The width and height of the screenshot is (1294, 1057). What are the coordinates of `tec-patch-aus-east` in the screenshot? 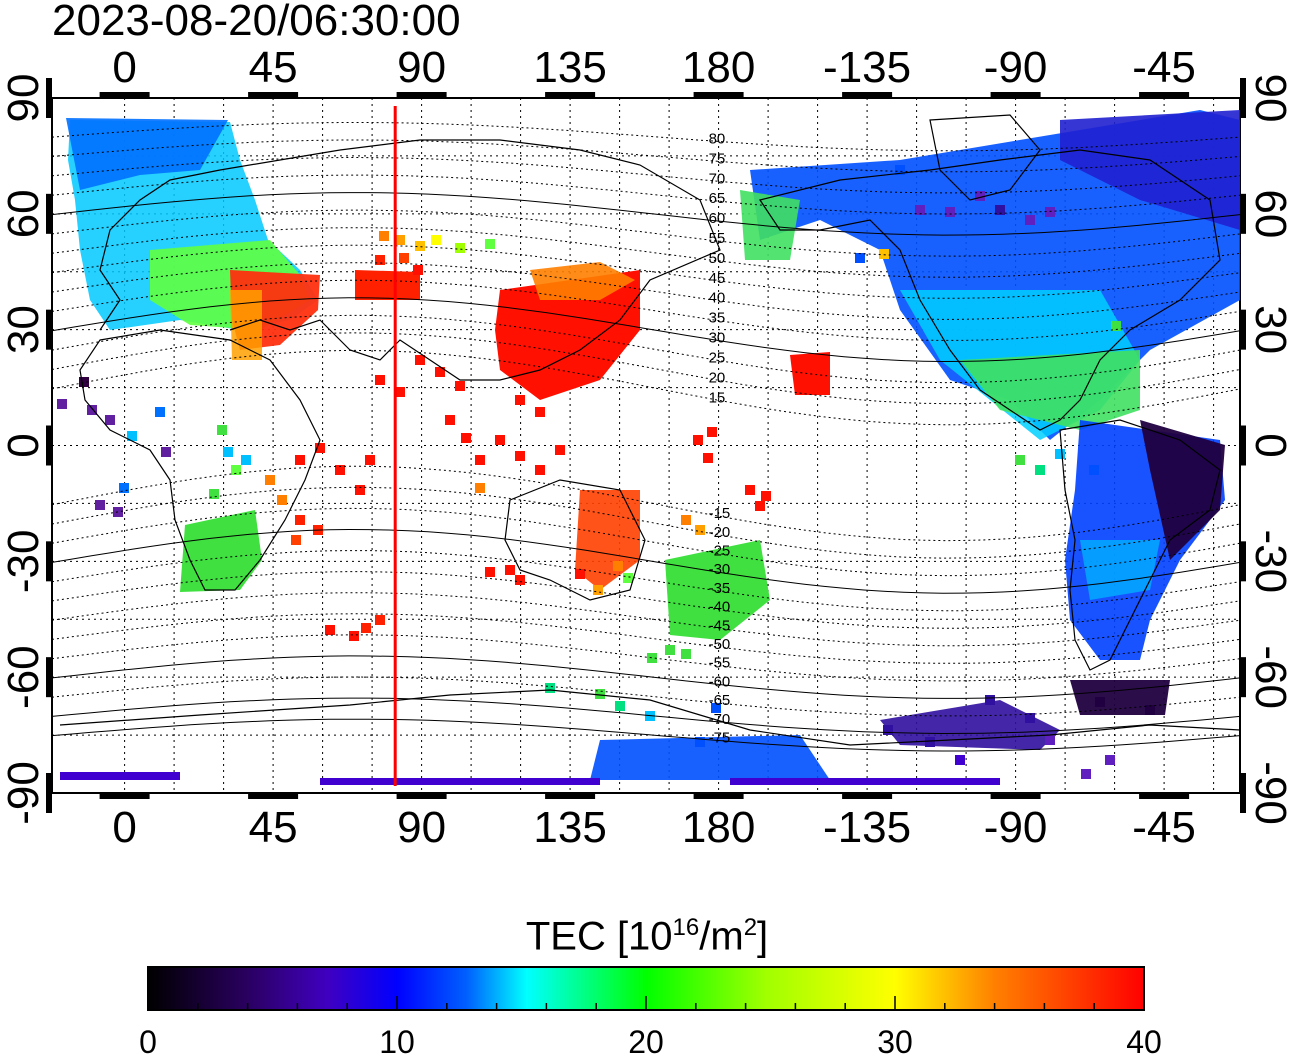 It's located at (607, 540).